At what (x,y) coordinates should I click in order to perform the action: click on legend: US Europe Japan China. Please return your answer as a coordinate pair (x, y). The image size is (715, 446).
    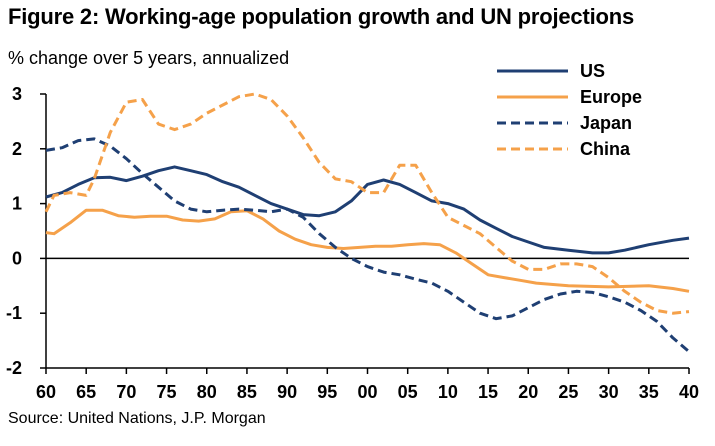
    Looking at the image, I should click on (569, 110).